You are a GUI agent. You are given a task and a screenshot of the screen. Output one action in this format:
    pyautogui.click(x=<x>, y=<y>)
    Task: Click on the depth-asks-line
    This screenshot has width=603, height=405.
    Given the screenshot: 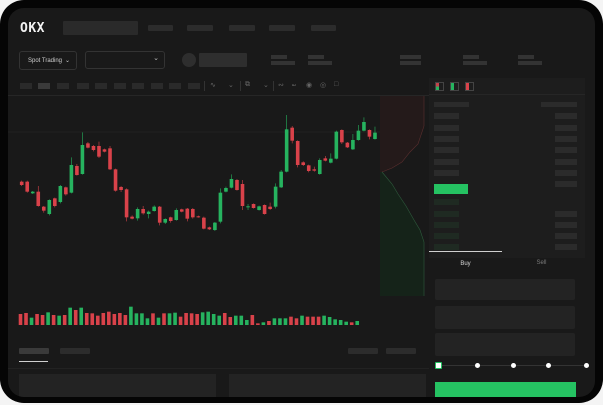 What is the action you would take?
    pyautogui.click(x=403, y=134)
    